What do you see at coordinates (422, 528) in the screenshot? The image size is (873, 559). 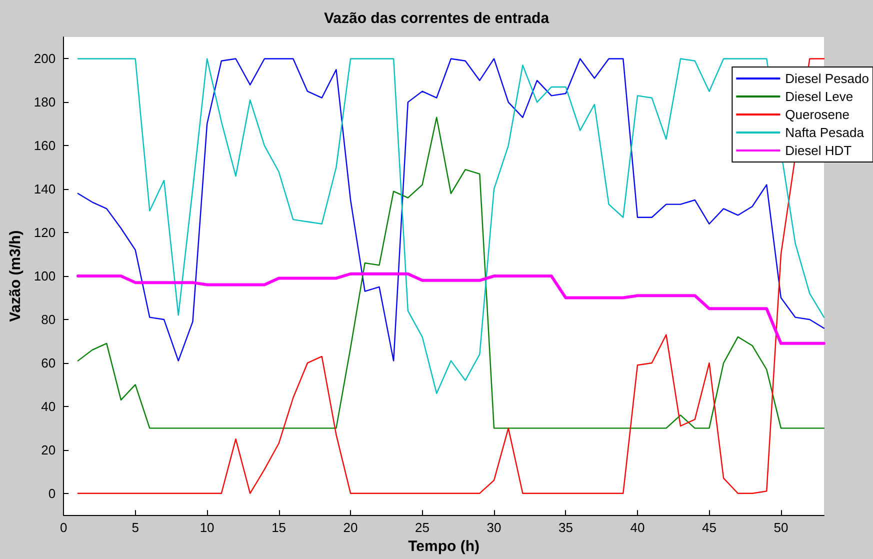 I see `x-tick-label: 25` at bounding box center [422, 528].